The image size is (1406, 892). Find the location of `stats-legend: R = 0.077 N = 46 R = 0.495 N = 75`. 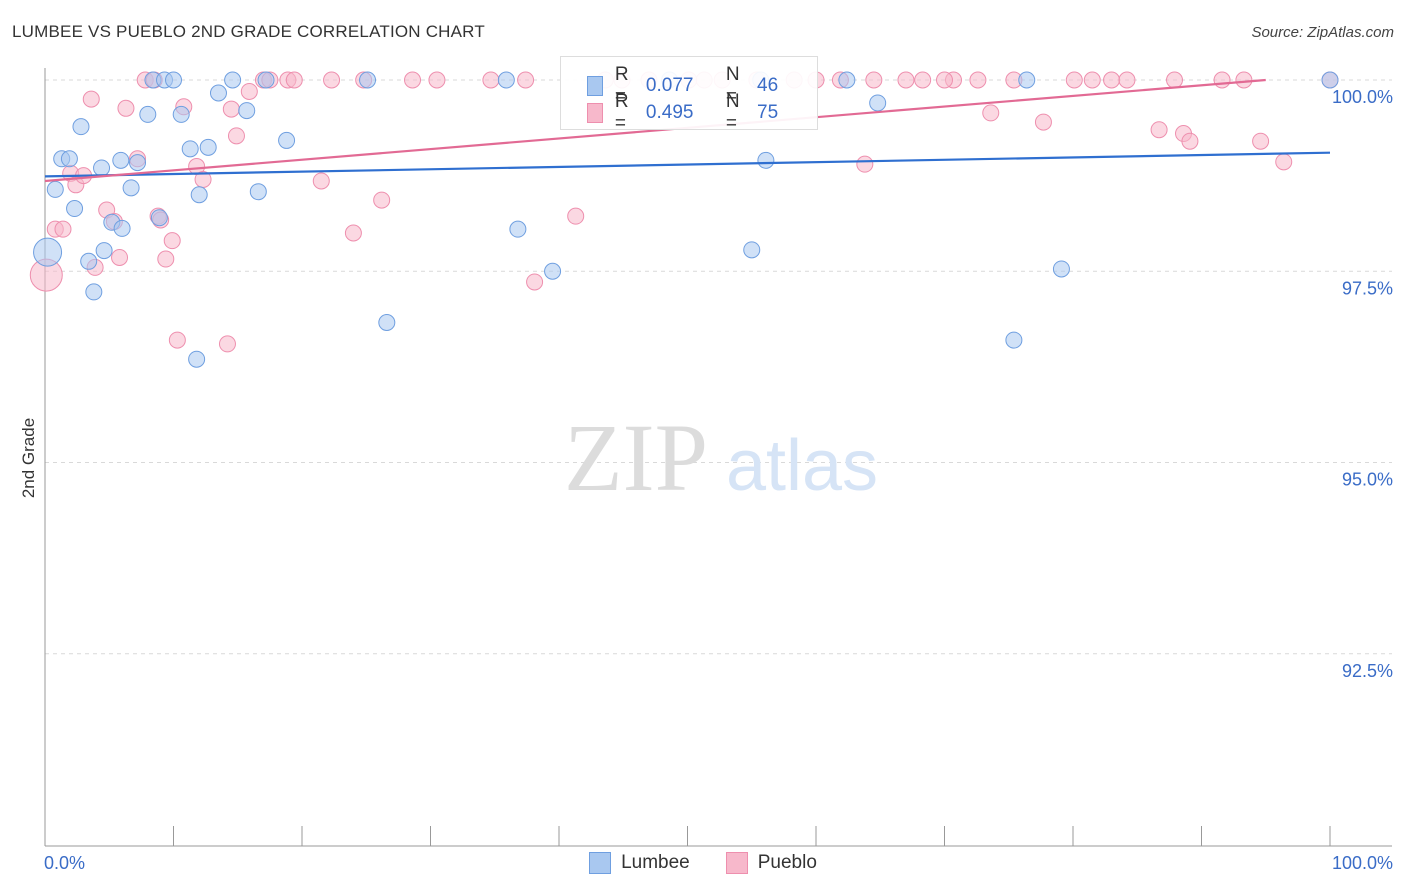

stats-legend: R = 0.077 N = 46 R = 0.495 N = 75 is located at coordinates (689, 95).